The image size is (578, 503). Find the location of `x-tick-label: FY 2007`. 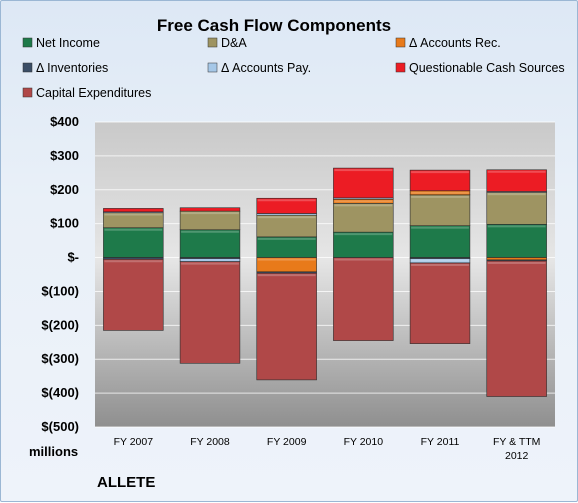

x-tick-label: FY 2007 is located at coordinates (134, 442).